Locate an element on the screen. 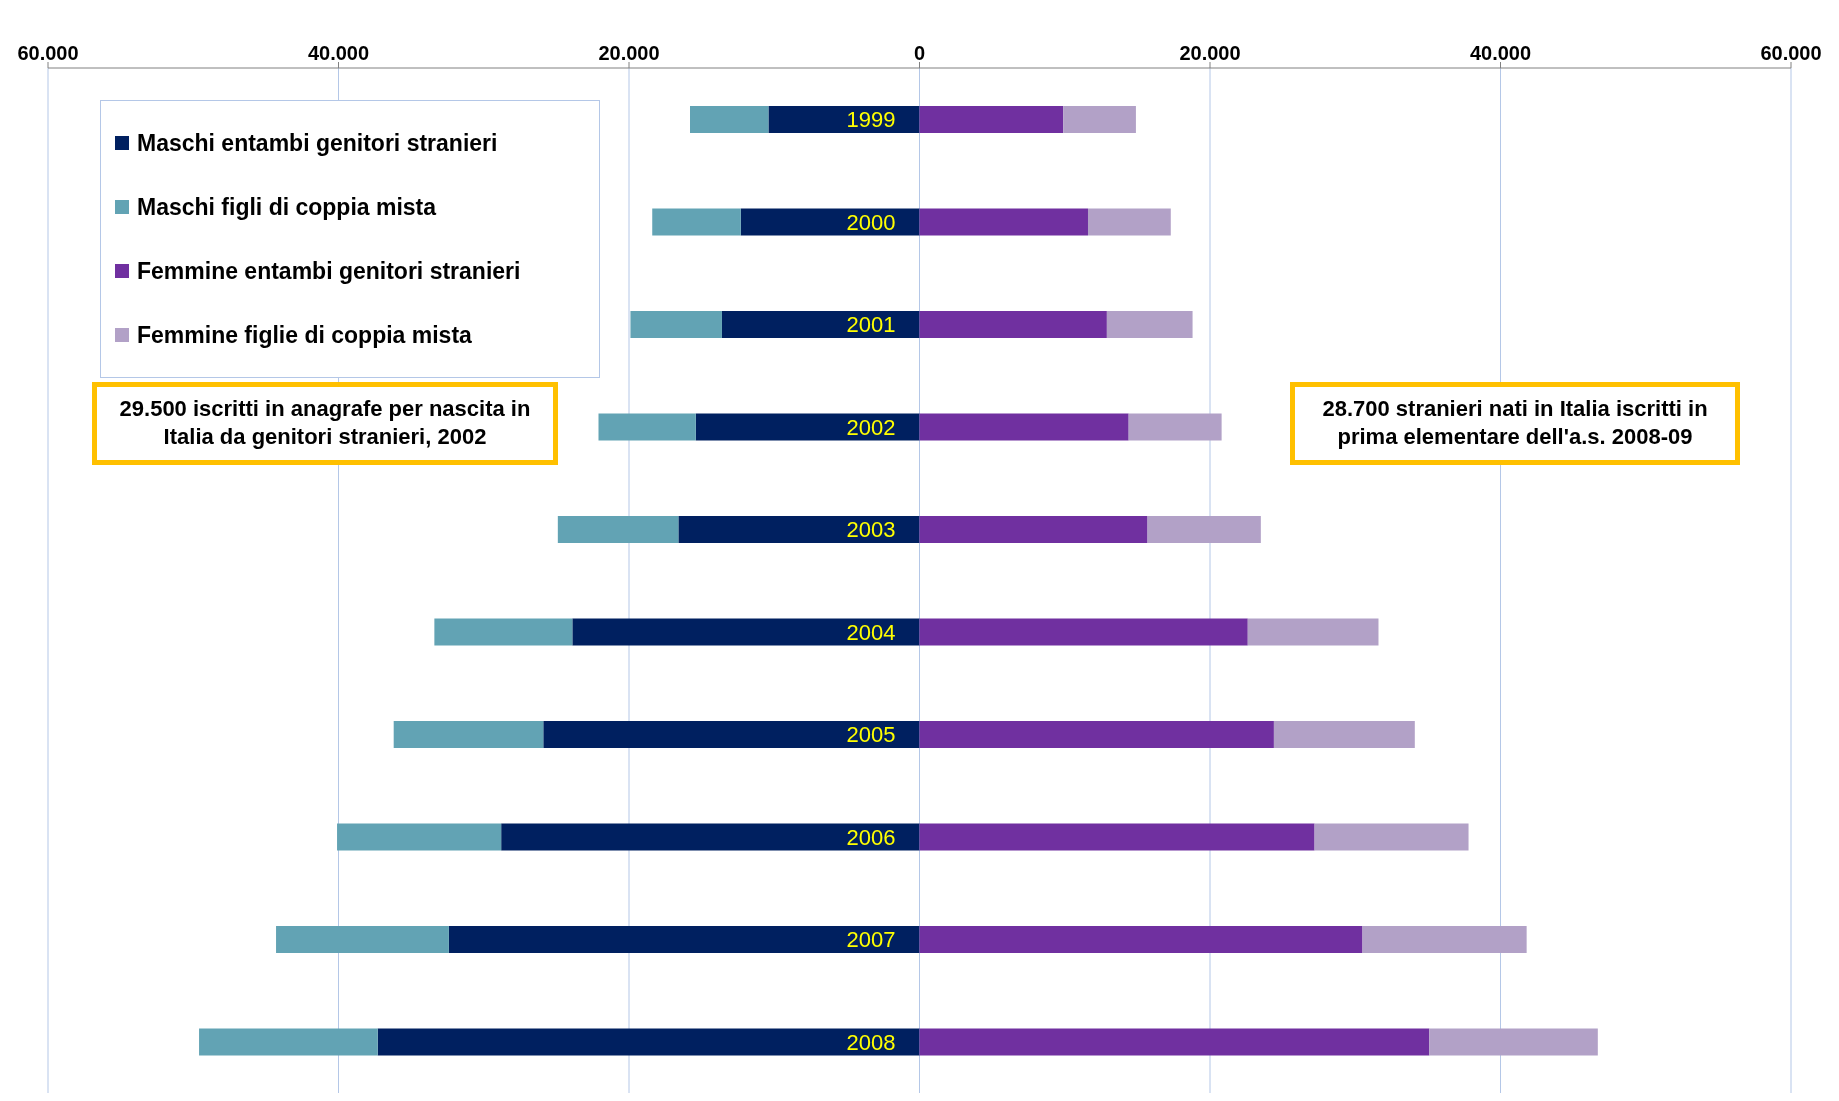  y-tick-label: 2005 is located at coordinates (871, 735).